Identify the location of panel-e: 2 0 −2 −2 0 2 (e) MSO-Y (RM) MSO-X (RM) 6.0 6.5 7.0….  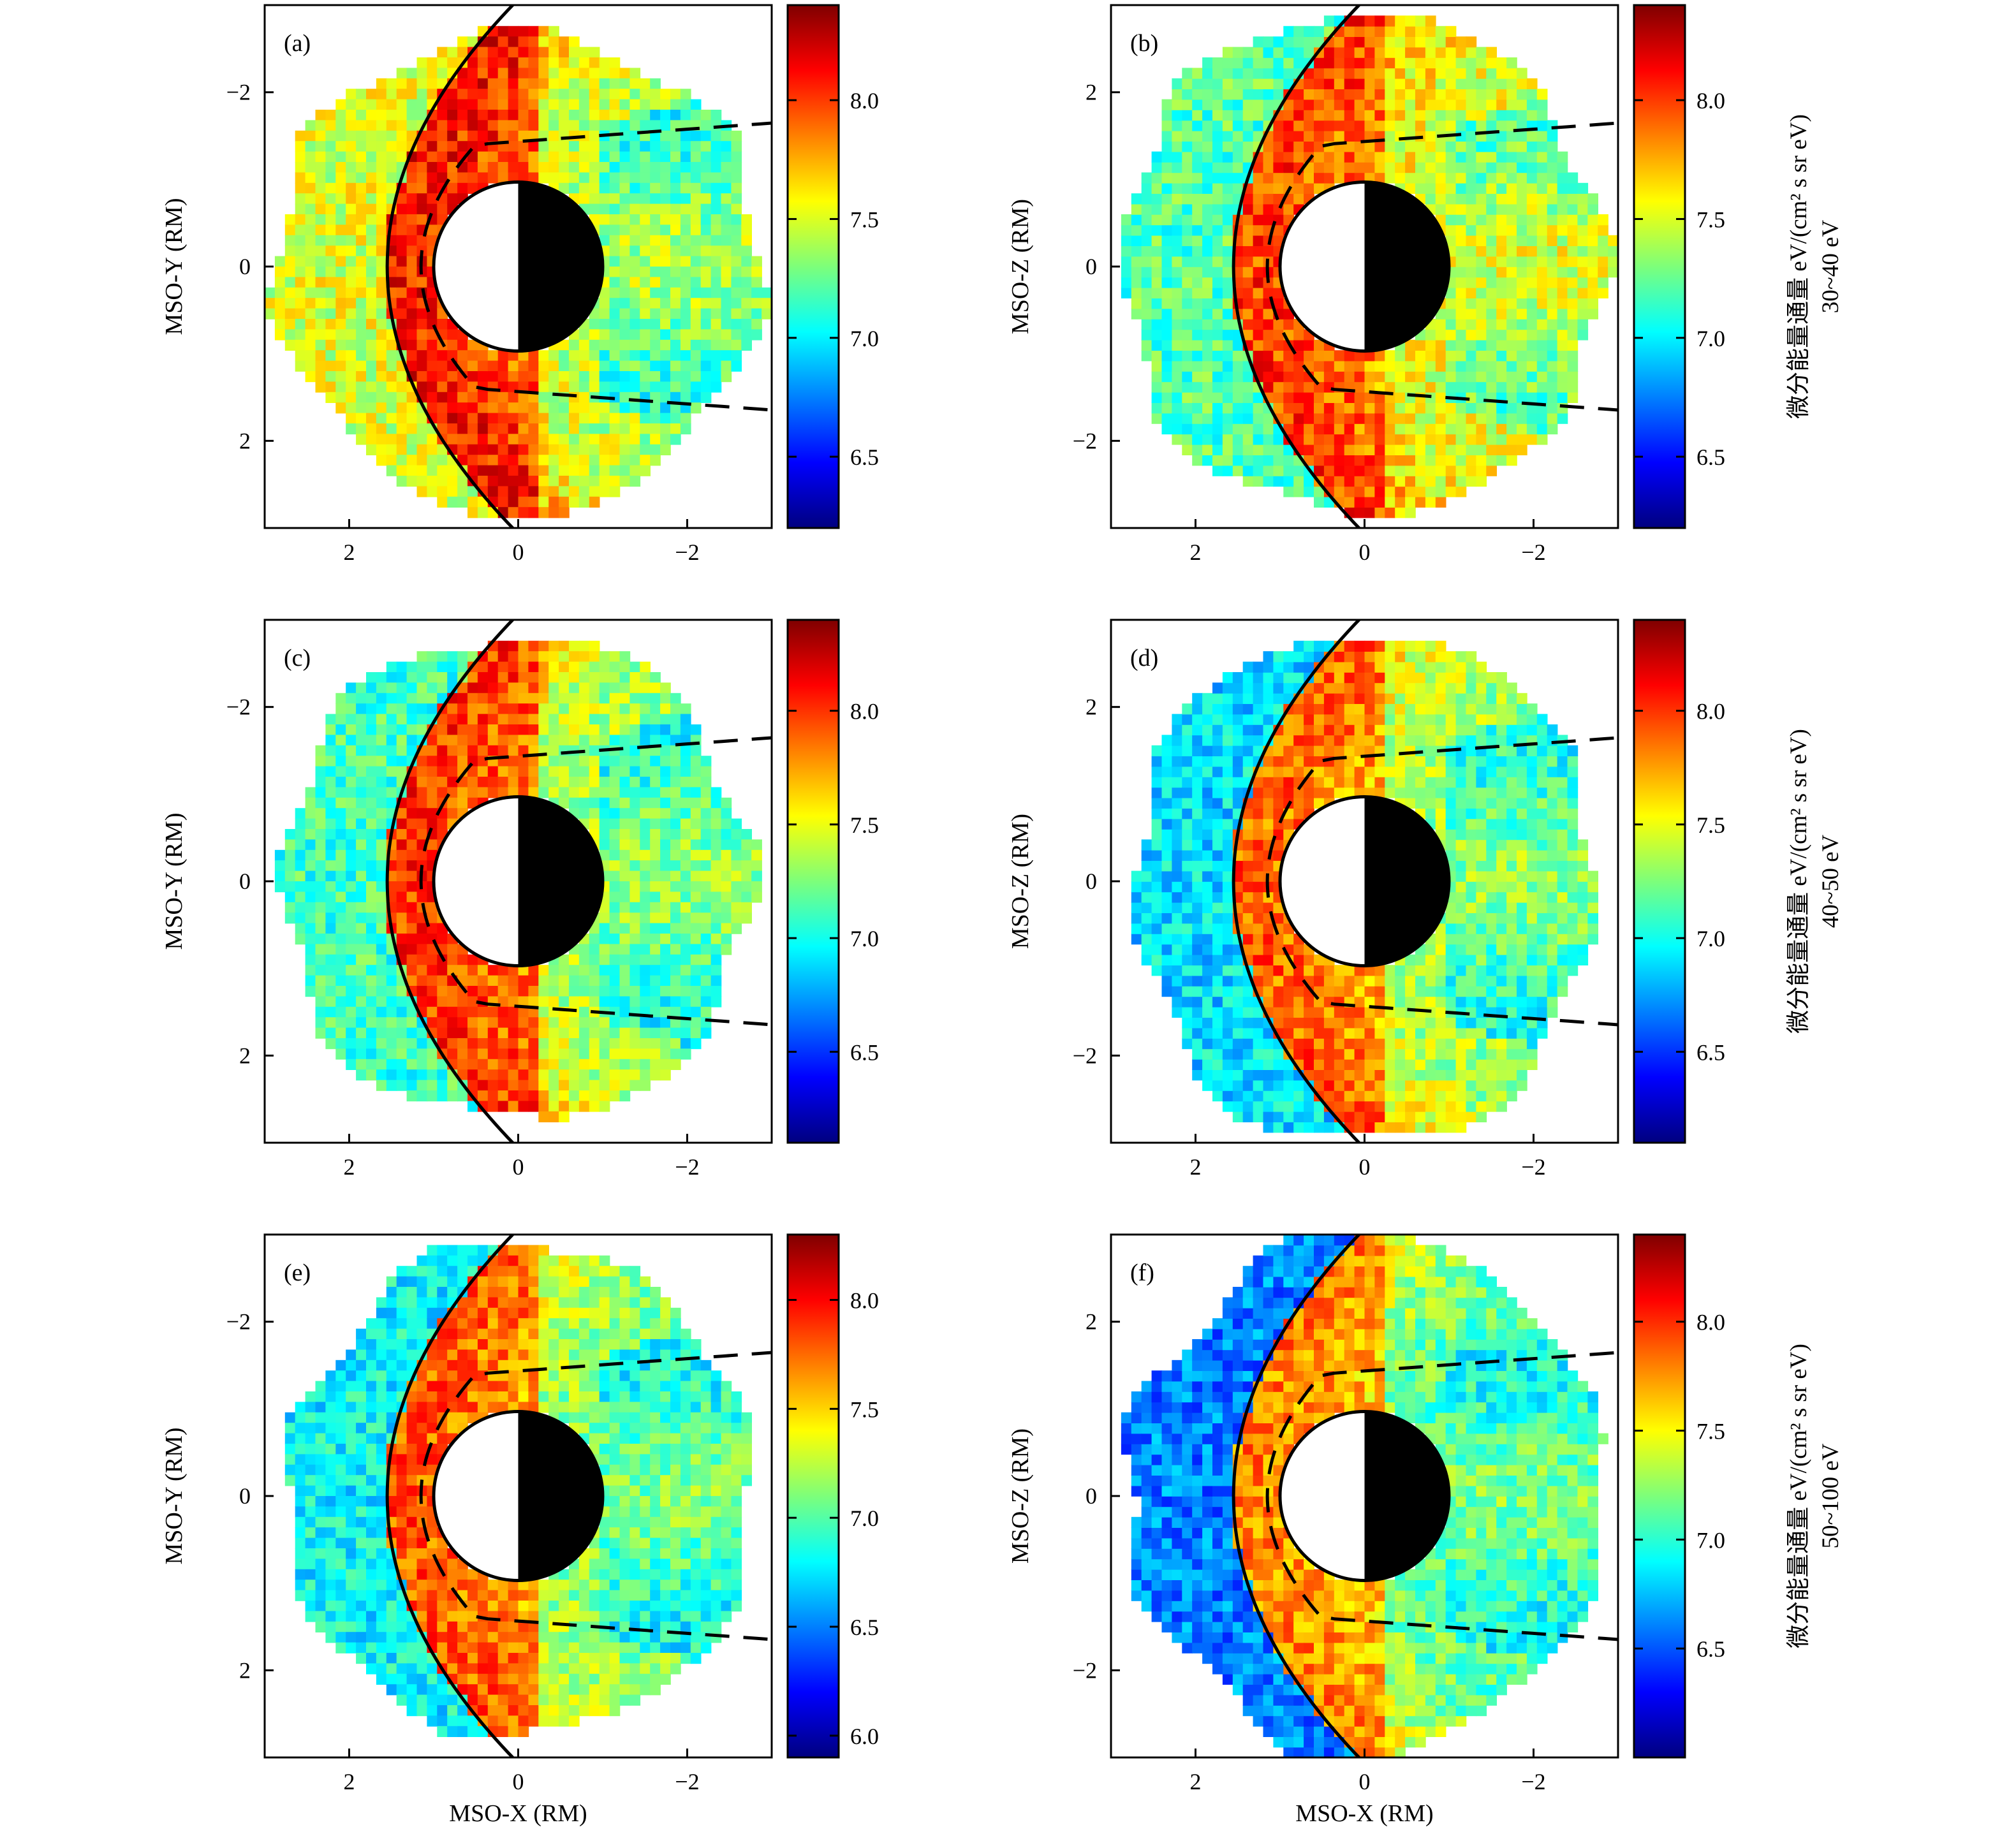
(520, 1530).